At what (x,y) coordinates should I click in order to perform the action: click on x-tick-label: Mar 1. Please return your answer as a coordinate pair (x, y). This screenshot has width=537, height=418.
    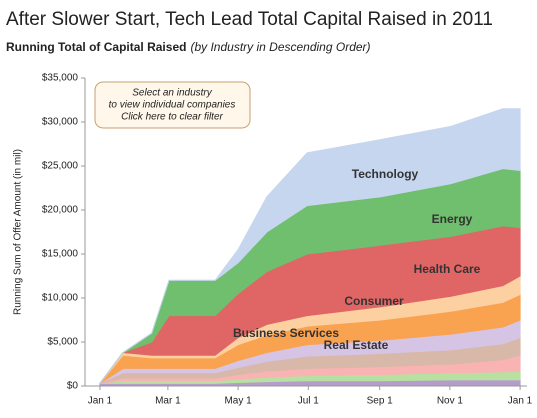
    Looking at the image, I should click on (168, 401).